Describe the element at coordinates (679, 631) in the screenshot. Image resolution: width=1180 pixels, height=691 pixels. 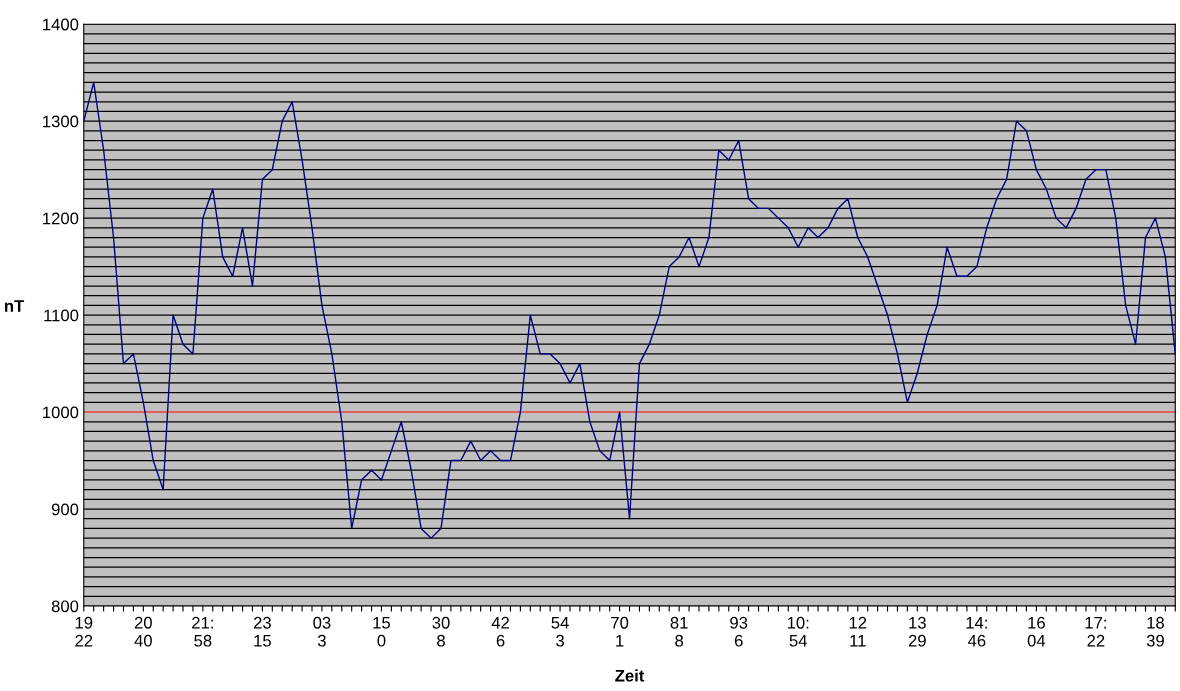
I see `x-tick-label: 81 8` at that location.